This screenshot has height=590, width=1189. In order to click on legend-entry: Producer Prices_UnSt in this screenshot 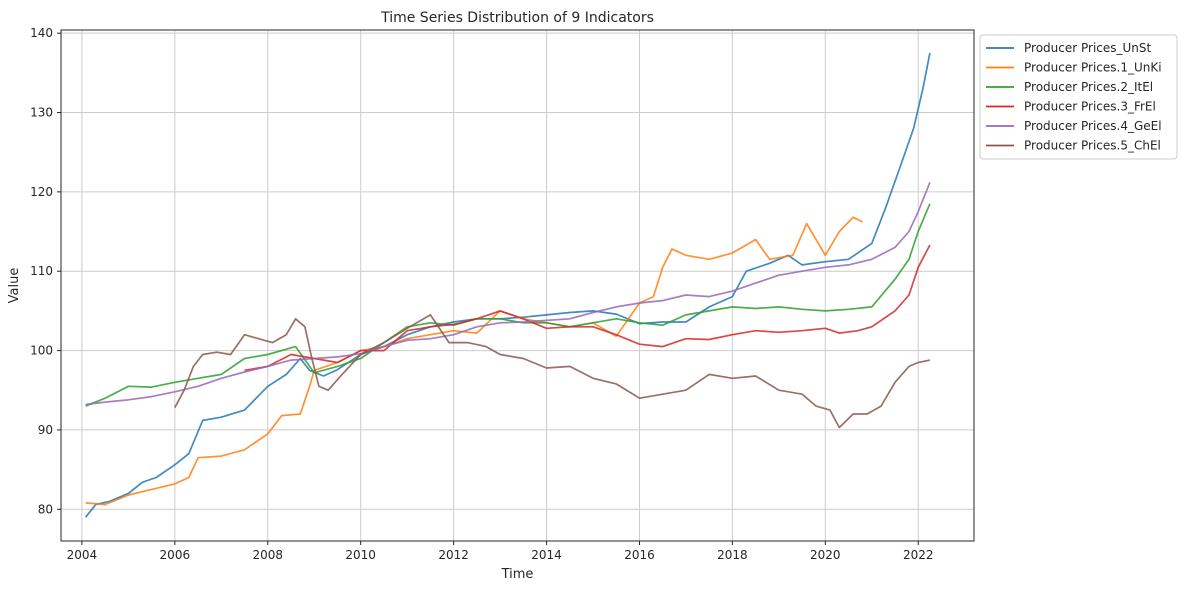, I will do `click(1088, 48)`.